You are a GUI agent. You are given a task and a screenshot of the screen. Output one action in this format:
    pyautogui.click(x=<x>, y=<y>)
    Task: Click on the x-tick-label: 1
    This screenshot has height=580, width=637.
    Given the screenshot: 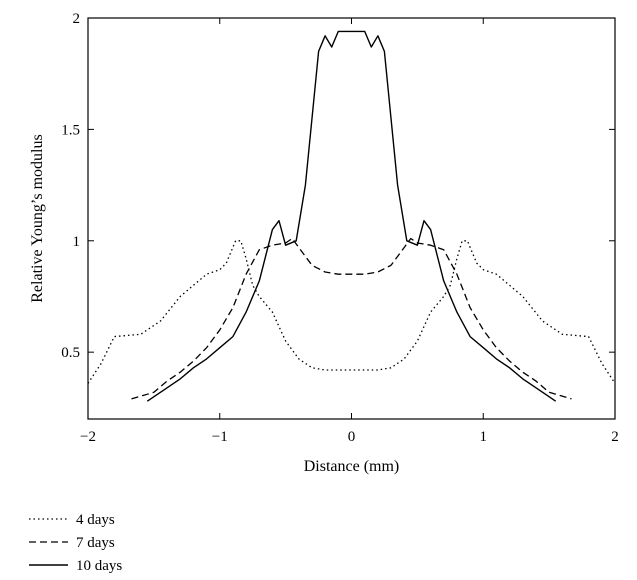 What is the action you would take?
    pyautogui.click(x=484, y=437)
    